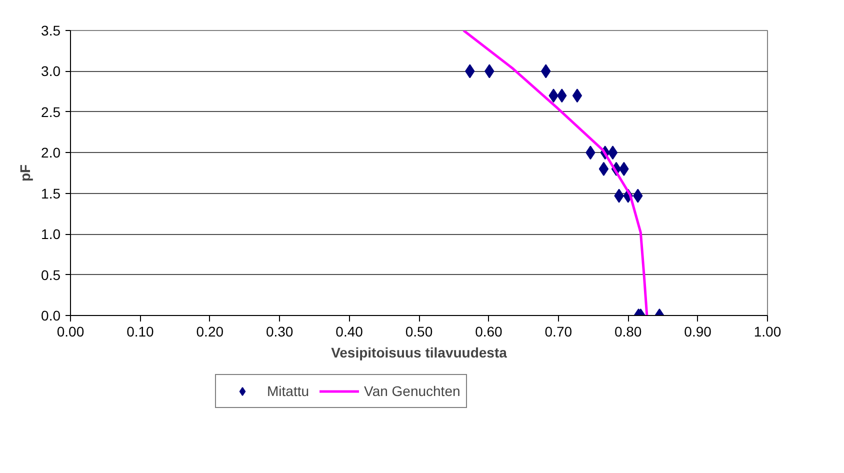 The image size is (844, 473). What do you see at coordinates (51, 112) in the screenshot?
I see `y-tick-label: 2.5` at bounding box center [51, 112].